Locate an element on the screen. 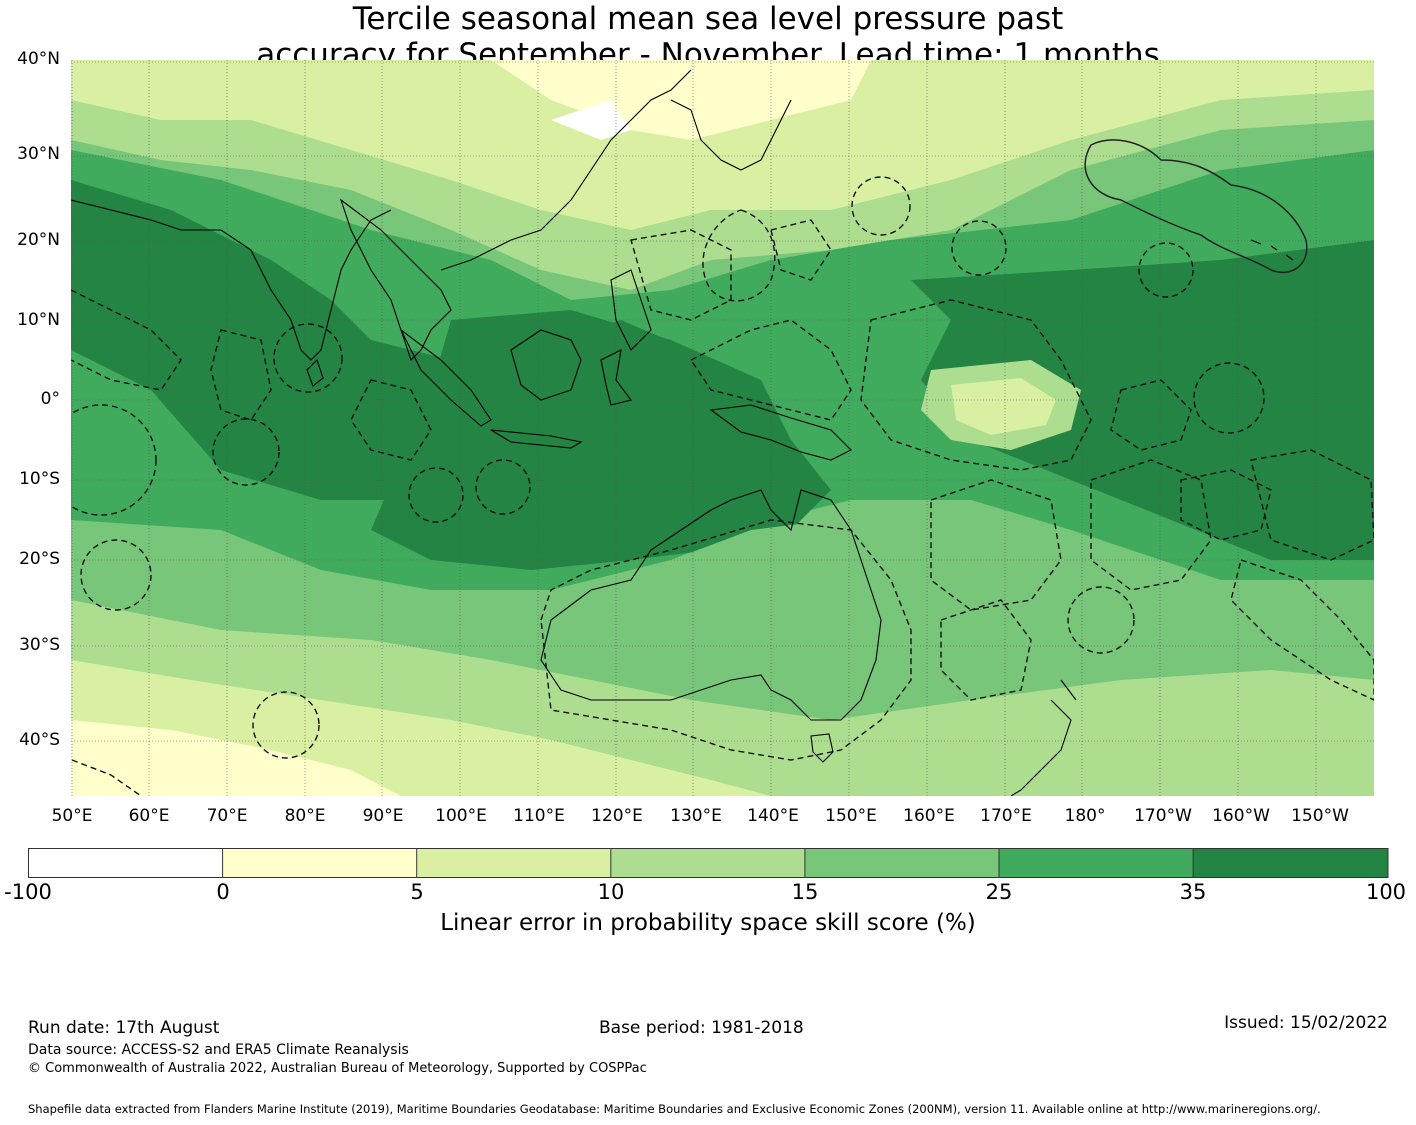 This screenshot has width=1416, height=1125. lon-label-70e: 70°E is located at coordinates (227, 816).